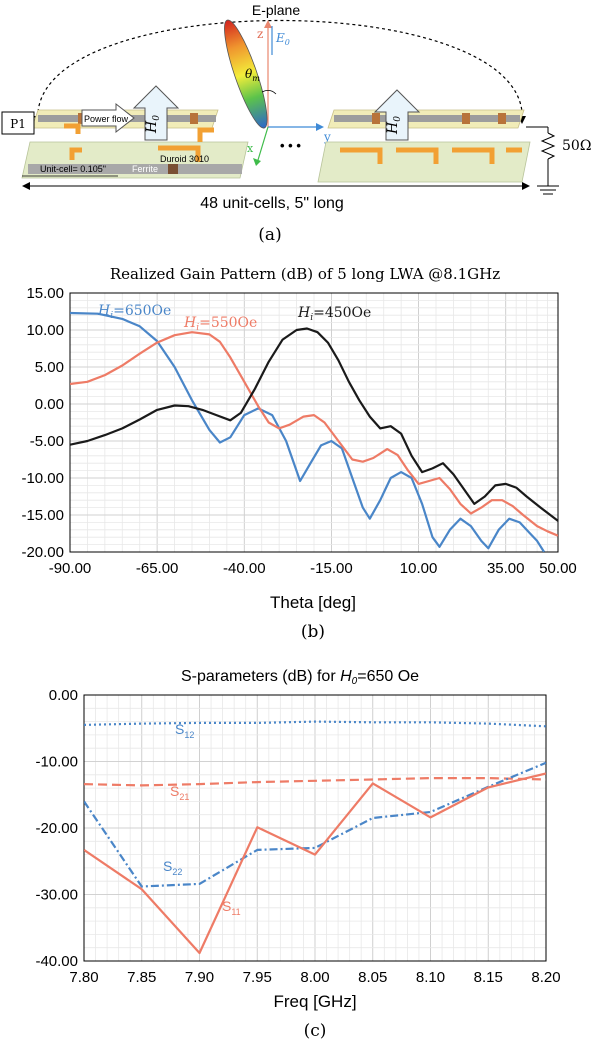  Describe the element at coordinates (56, 828) in the screenshot. I see `chart-c-ytick-label: -20.00` at that location.